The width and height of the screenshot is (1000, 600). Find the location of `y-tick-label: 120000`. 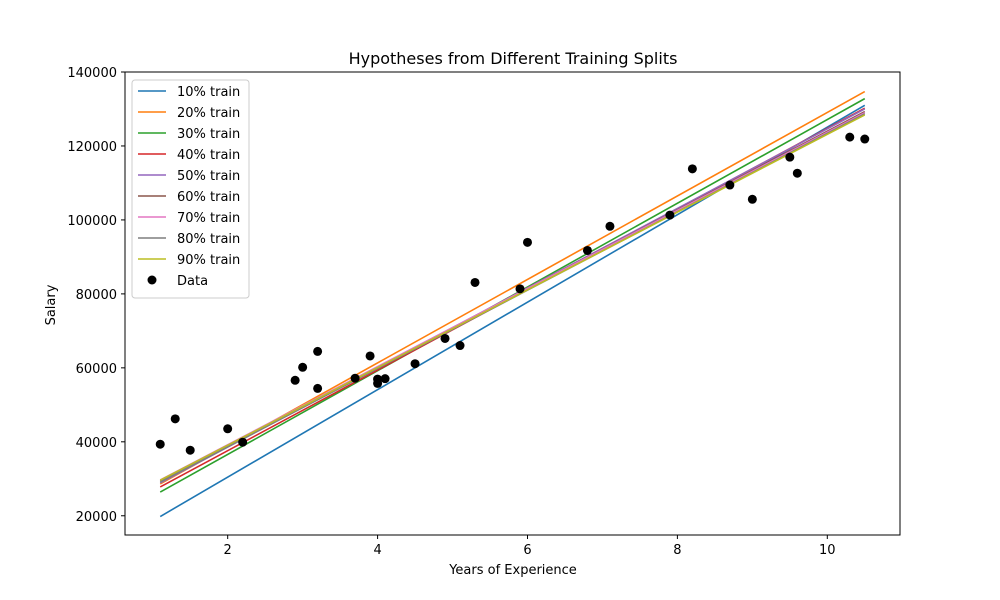

y-tick-label: 120000 is located at coordinates (92, 147).